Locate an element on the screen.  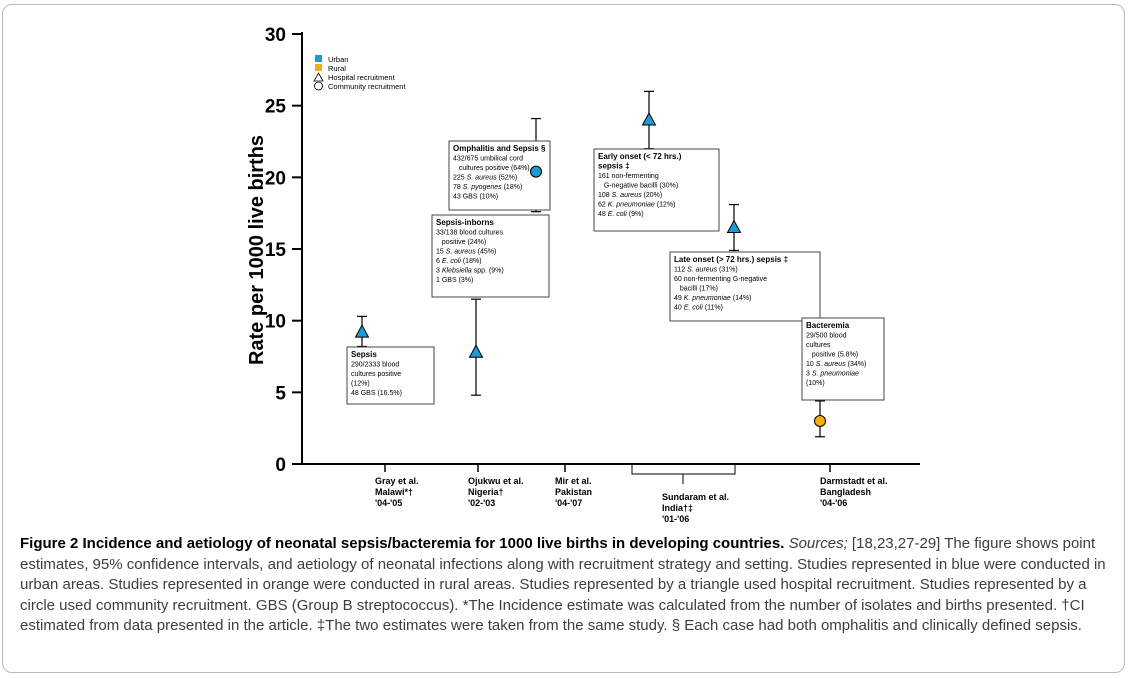
annotation-title: Sepsis-inborns is located at coordinates (465, 222).